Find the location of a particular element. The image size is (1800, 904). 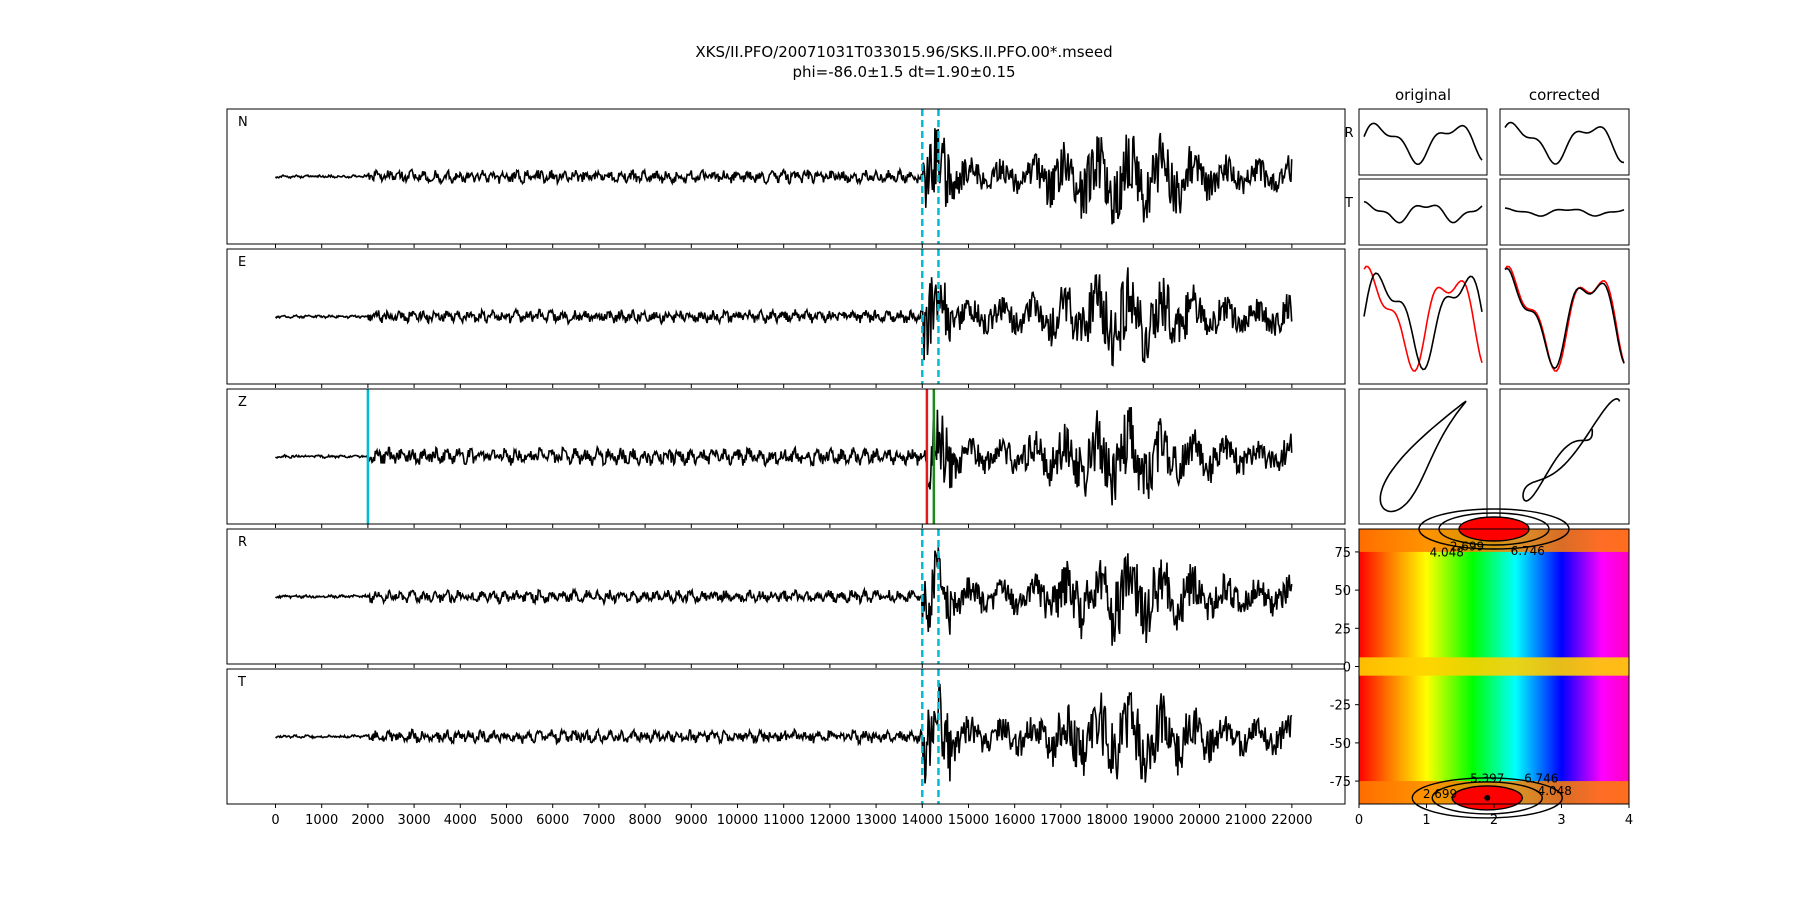

x-tick-label: 14000 is located at coordinates (922, 820).